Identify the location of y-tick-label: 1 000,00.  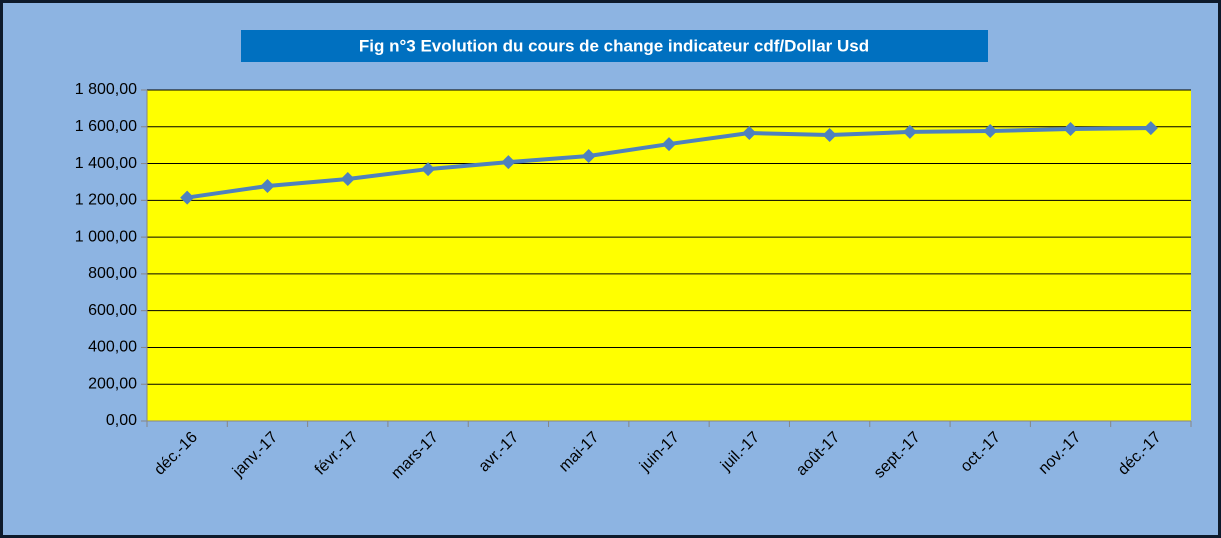
(106, 236).